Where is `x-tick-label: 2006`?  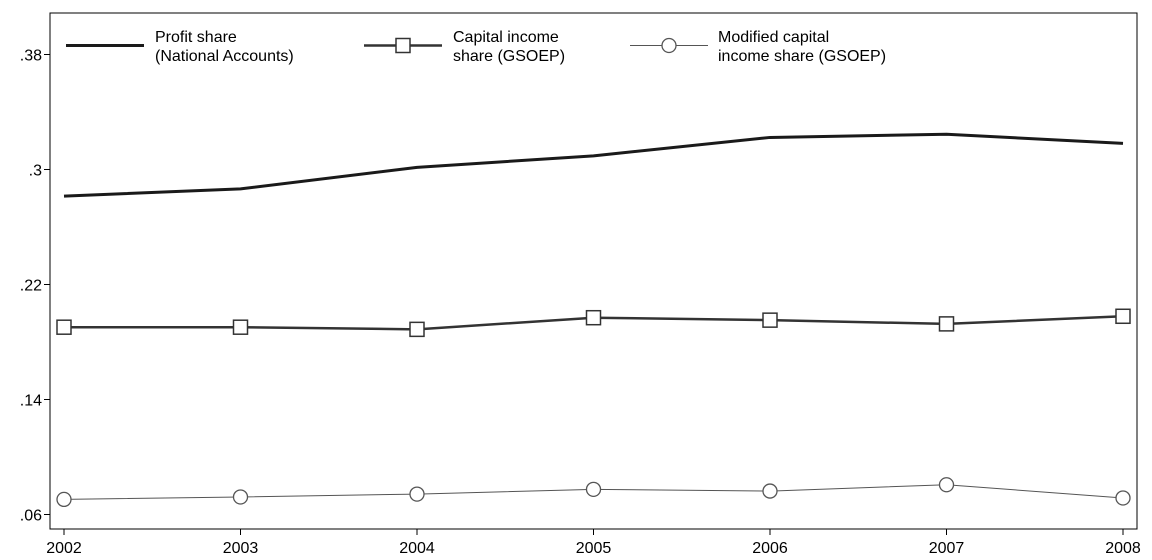
x-tick-label: 2006 is located at coordinates (770, 548).